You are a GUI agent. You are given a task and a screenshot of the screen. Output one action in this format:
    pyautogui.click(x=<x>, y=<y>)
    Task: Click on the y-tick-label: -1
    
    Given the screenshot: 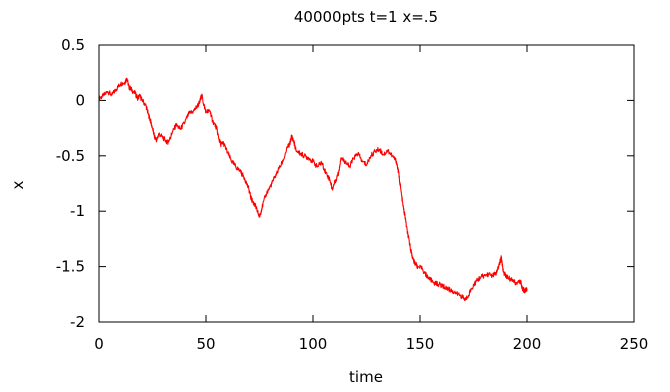 What is the action you would take?
    pyautogui.click(x=77, y=211)
    